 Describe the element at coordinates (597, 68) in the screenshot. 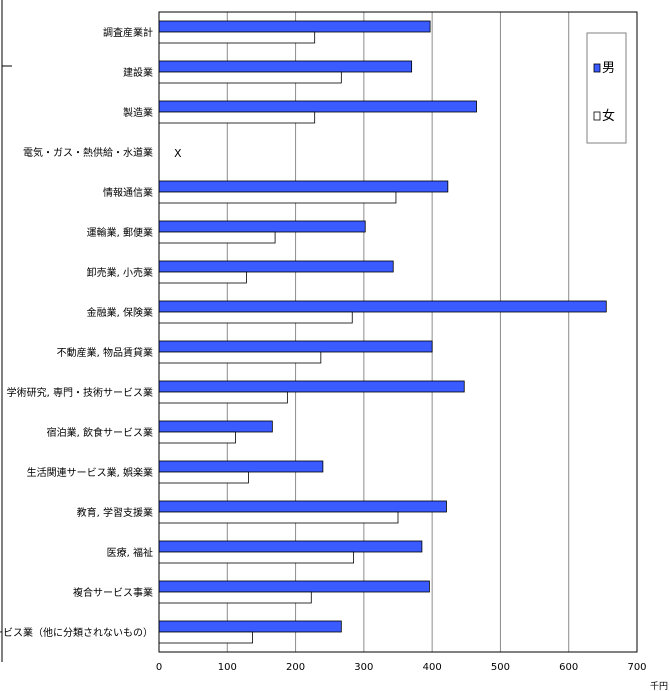

I see `legend-swatch-male` at that location.